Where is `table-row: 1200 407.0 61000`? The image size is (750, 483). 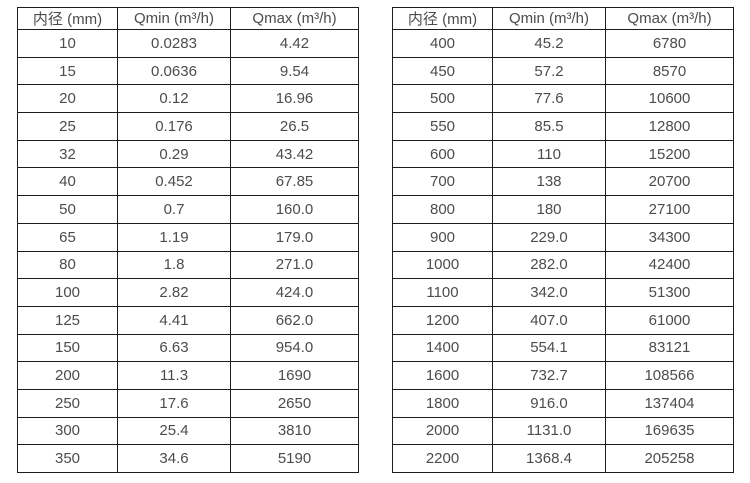 table-row: 1200 407.0 61000 is located at coordinates (563, 320).